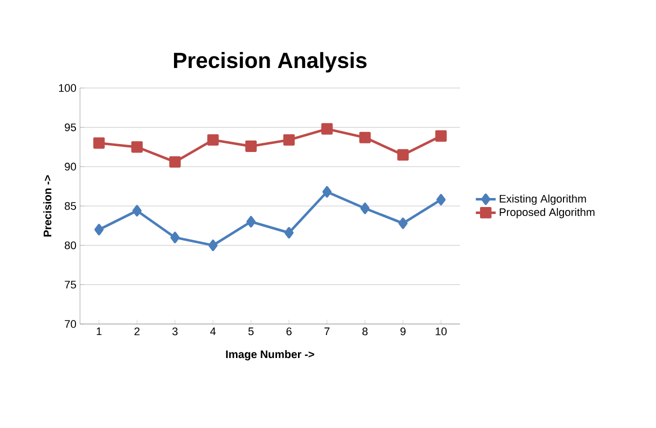 This screenshot has height=428, width=656. I want to click on legend-label: Existing Algorithm, so click(543, 199).